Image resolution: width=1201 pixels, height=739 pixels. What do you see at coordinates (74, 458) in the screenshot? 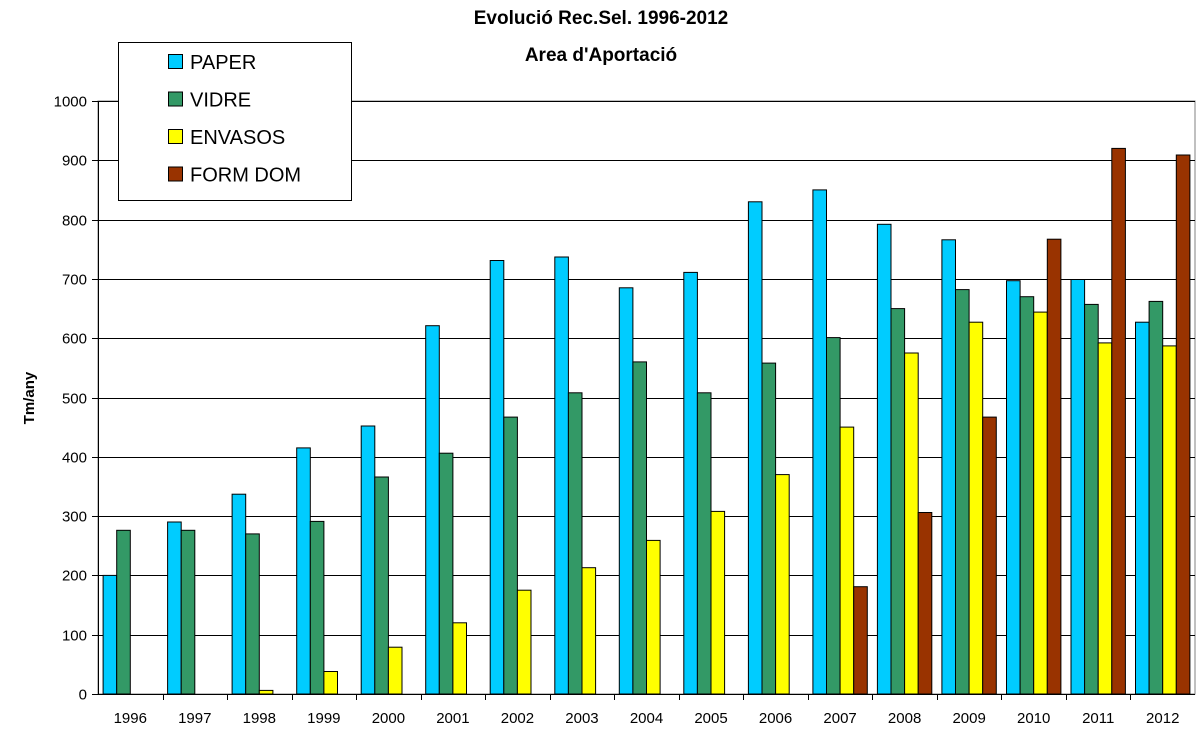
I see `y-tick-label: 400` at bounding box center [74, 458].